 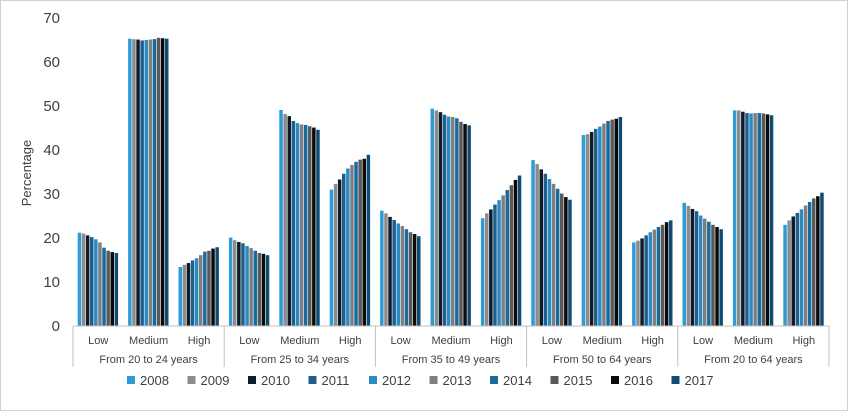 I want to click on x-category-label: Medium, so click(x=299, y=341).